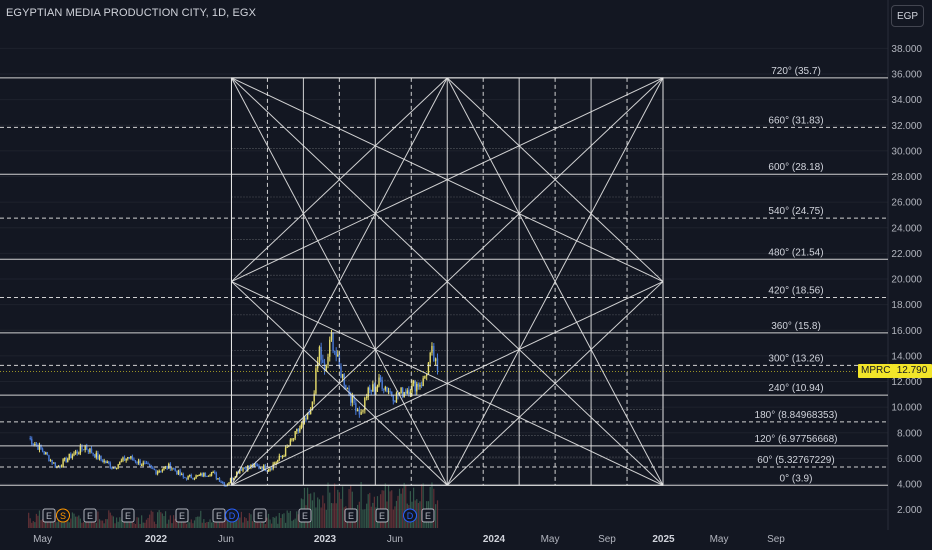 The image size is (932, 550). Describe the element at coordinates (494, 539) in the screenshot. I see `time-tick-label: 2024` at that location.